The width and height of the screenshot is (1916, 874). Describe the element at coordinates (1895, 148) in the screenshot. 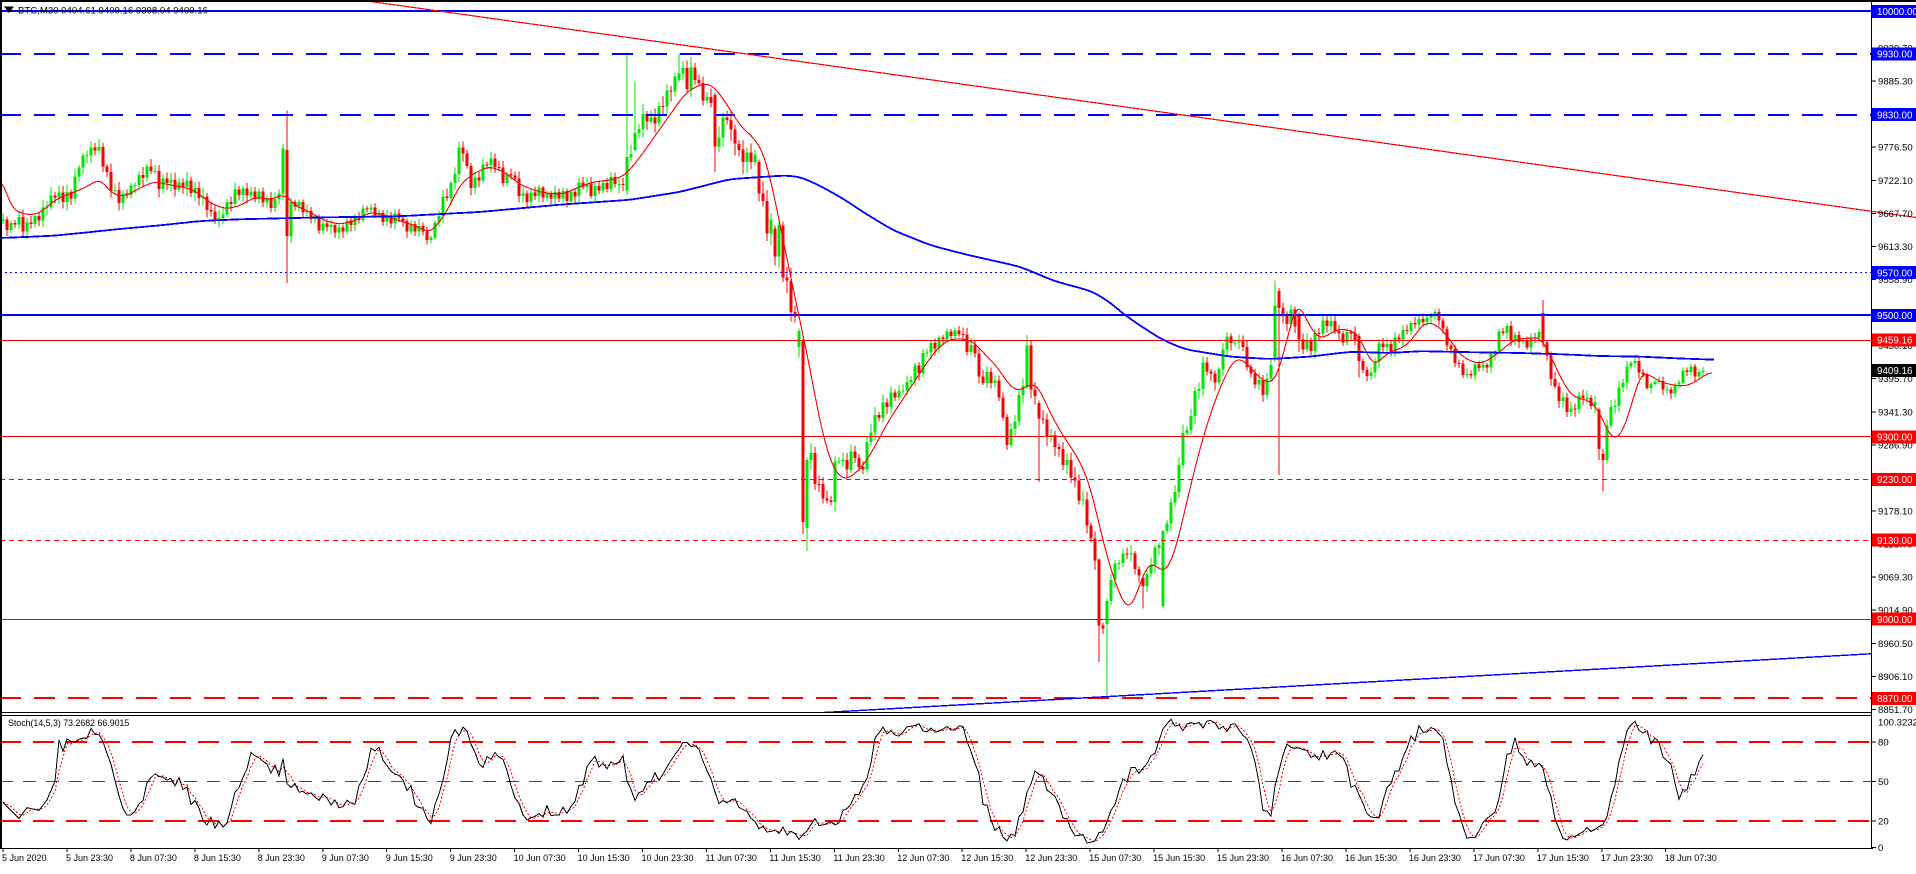

I see `svg-text: 9776.50` at that location.